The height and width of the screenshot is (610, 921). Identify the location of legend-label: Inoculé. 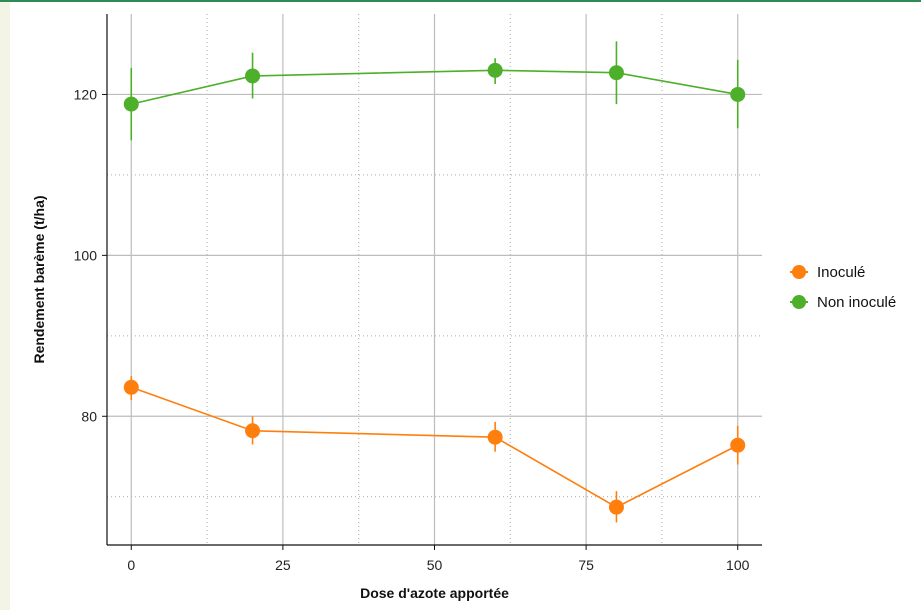
(841, 272).